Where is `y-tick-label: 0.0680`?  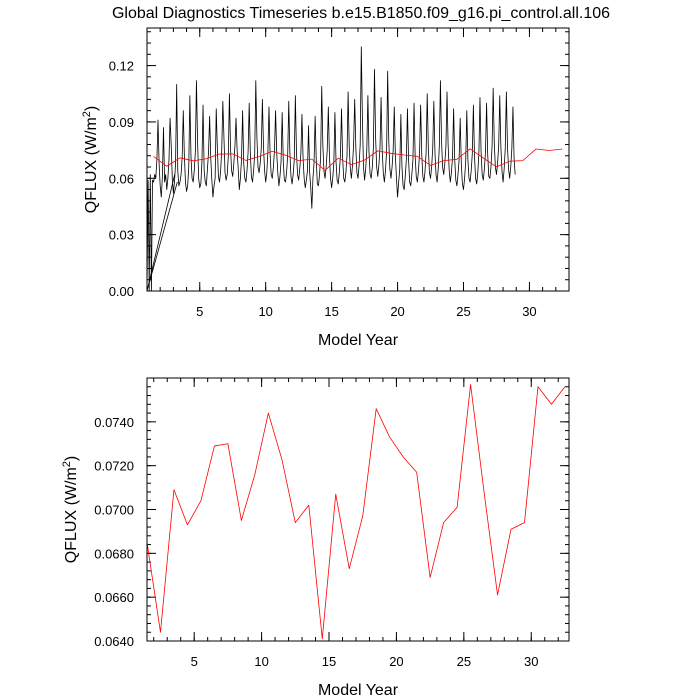 y-tick-label: 0.0680 is located at coordinates (114, 553).